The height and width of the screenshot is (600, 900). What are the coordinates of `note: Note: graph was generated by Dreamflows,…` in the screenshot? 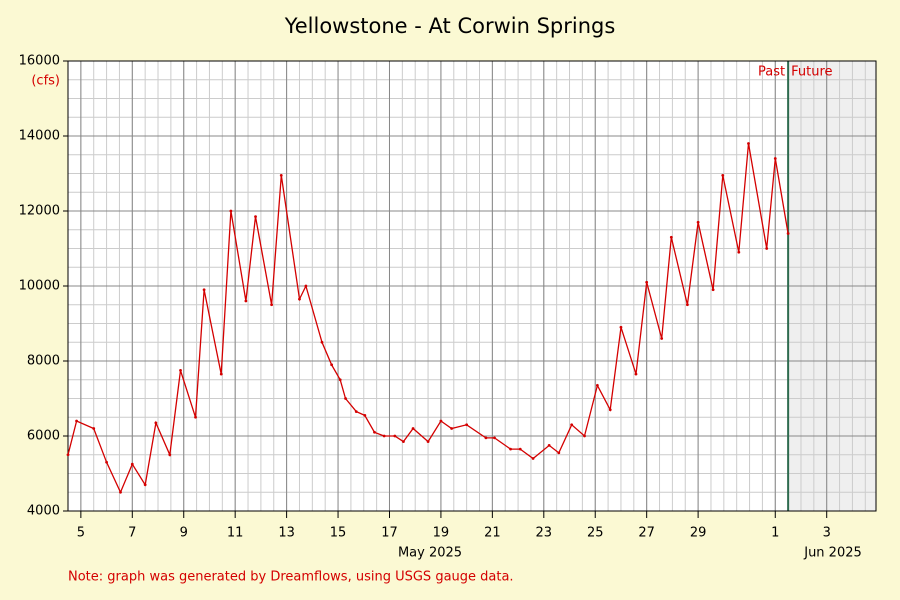 It's located at (291, 577).